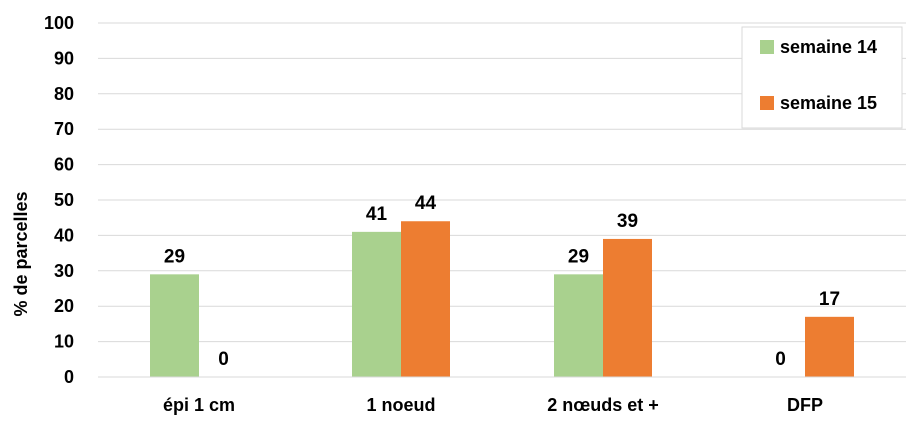 This screenshot has width=909, height=425. Describe the element at coordinates (377, 214) in the screenshot. I see `data-label: 41` at that location.